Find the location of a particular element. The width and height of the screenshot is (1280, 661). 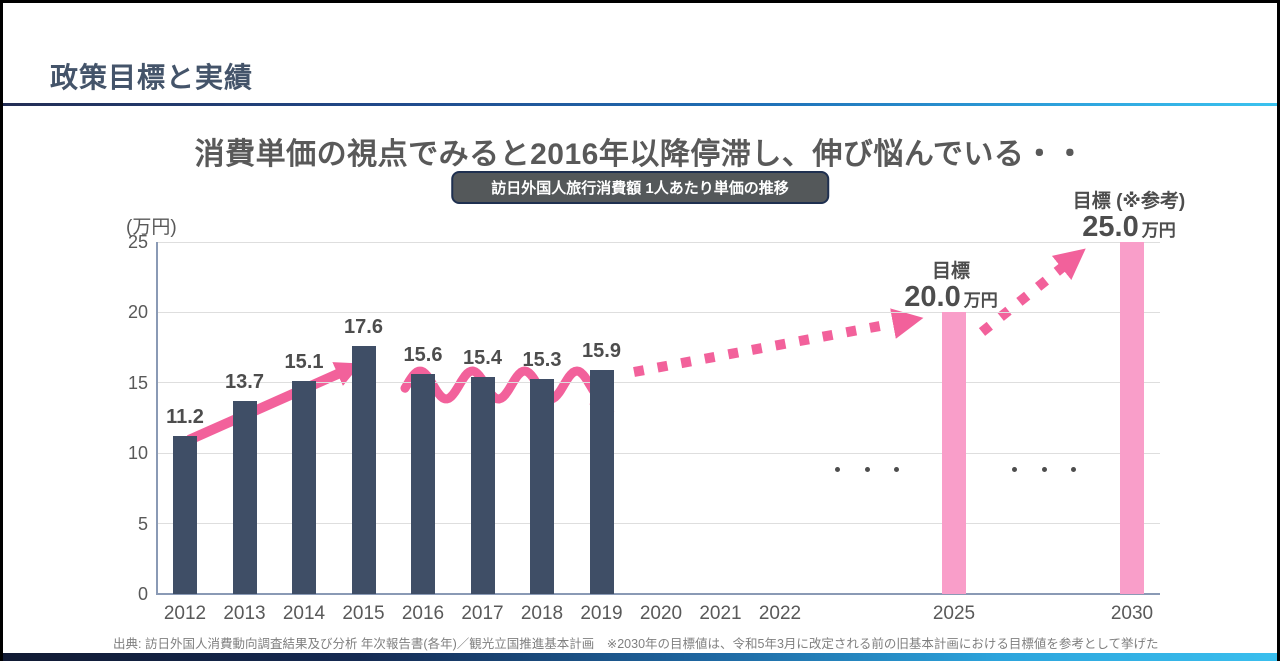

x-axis-label-2022: 2022 is located at coordinates (780, 613).